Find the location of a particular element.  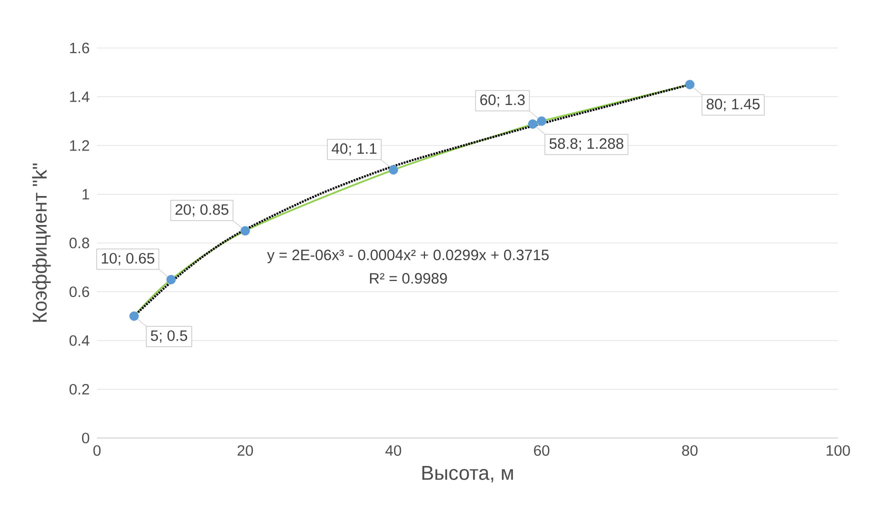

y-tick-label: 1.6 is located at coordinates (80, 48).